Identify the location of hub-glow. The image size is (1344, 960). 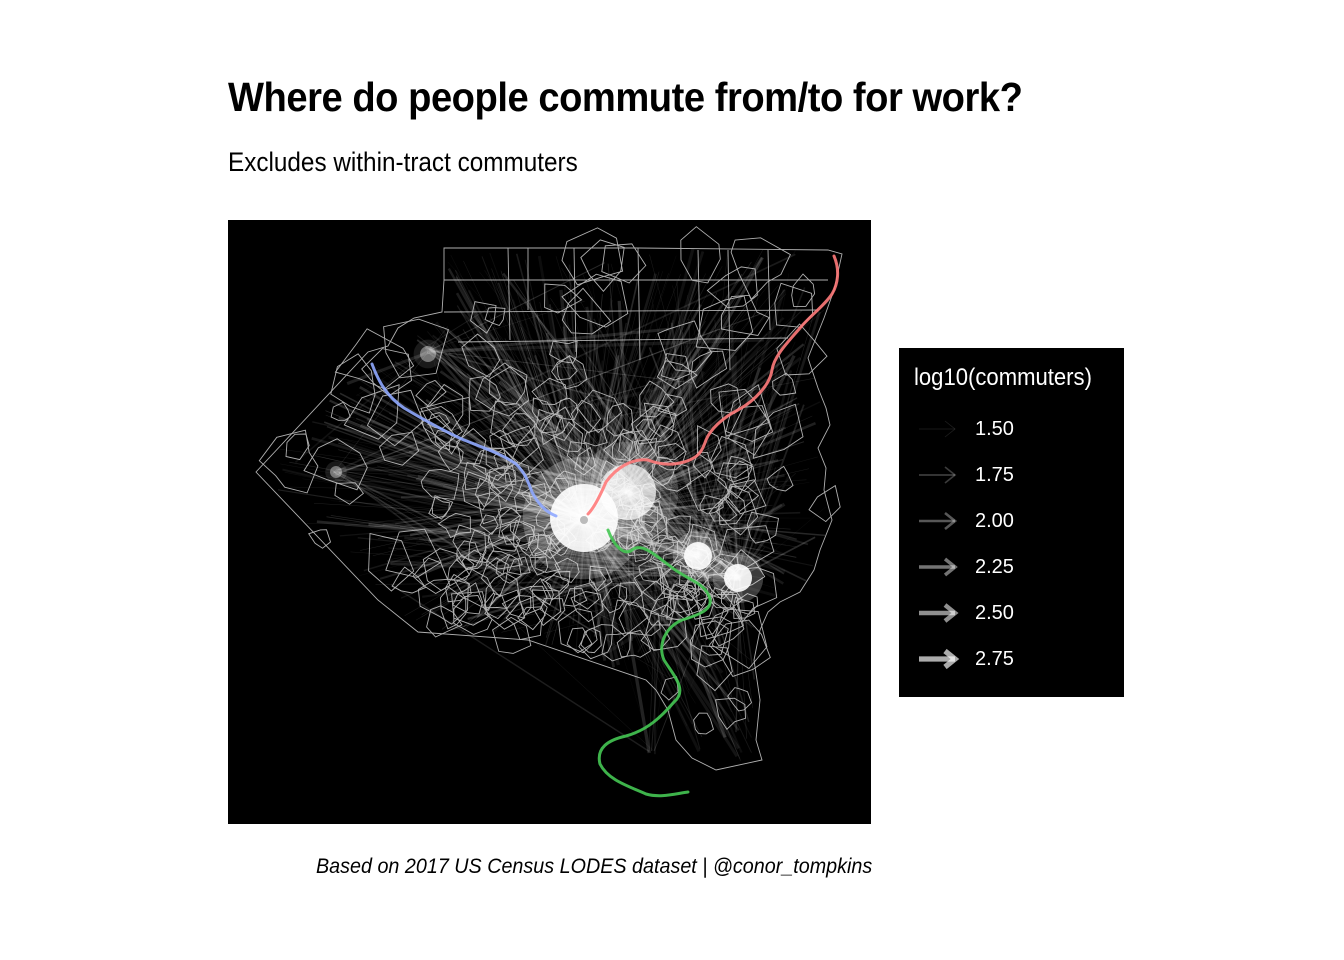
(428, 354).